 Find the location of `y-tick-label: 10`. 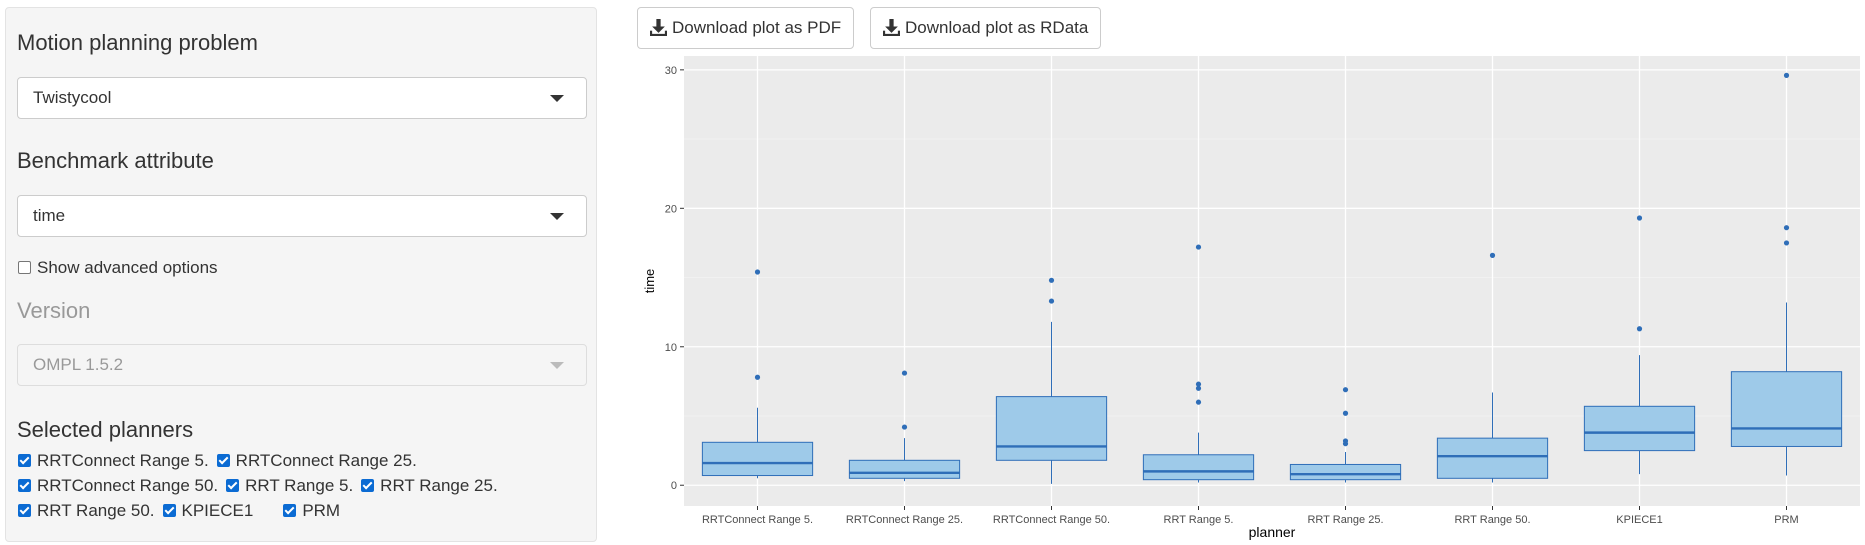

y-tick-label: 10 is located at coordinates (671, 348).